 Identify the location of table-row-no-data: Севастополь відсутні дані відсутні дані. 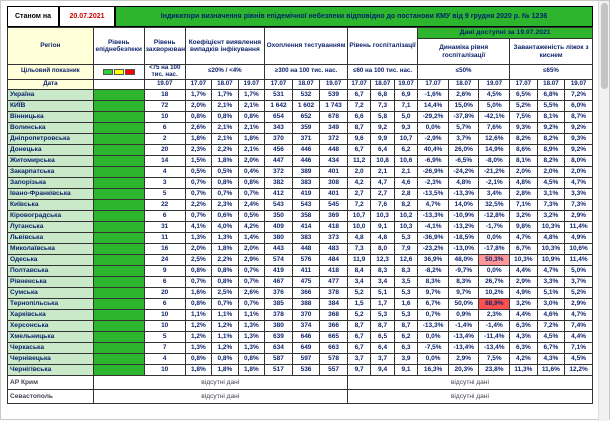
(300, 396).